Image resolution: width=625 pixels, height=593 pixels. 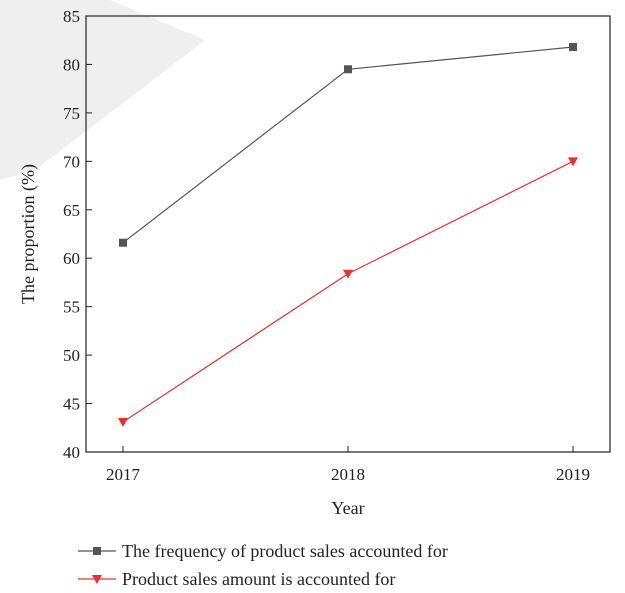 What do you see at coordinates (71, 355) in the screenshot?
I see `y-tick-label-50: 50` at bounding box center [71, 355].